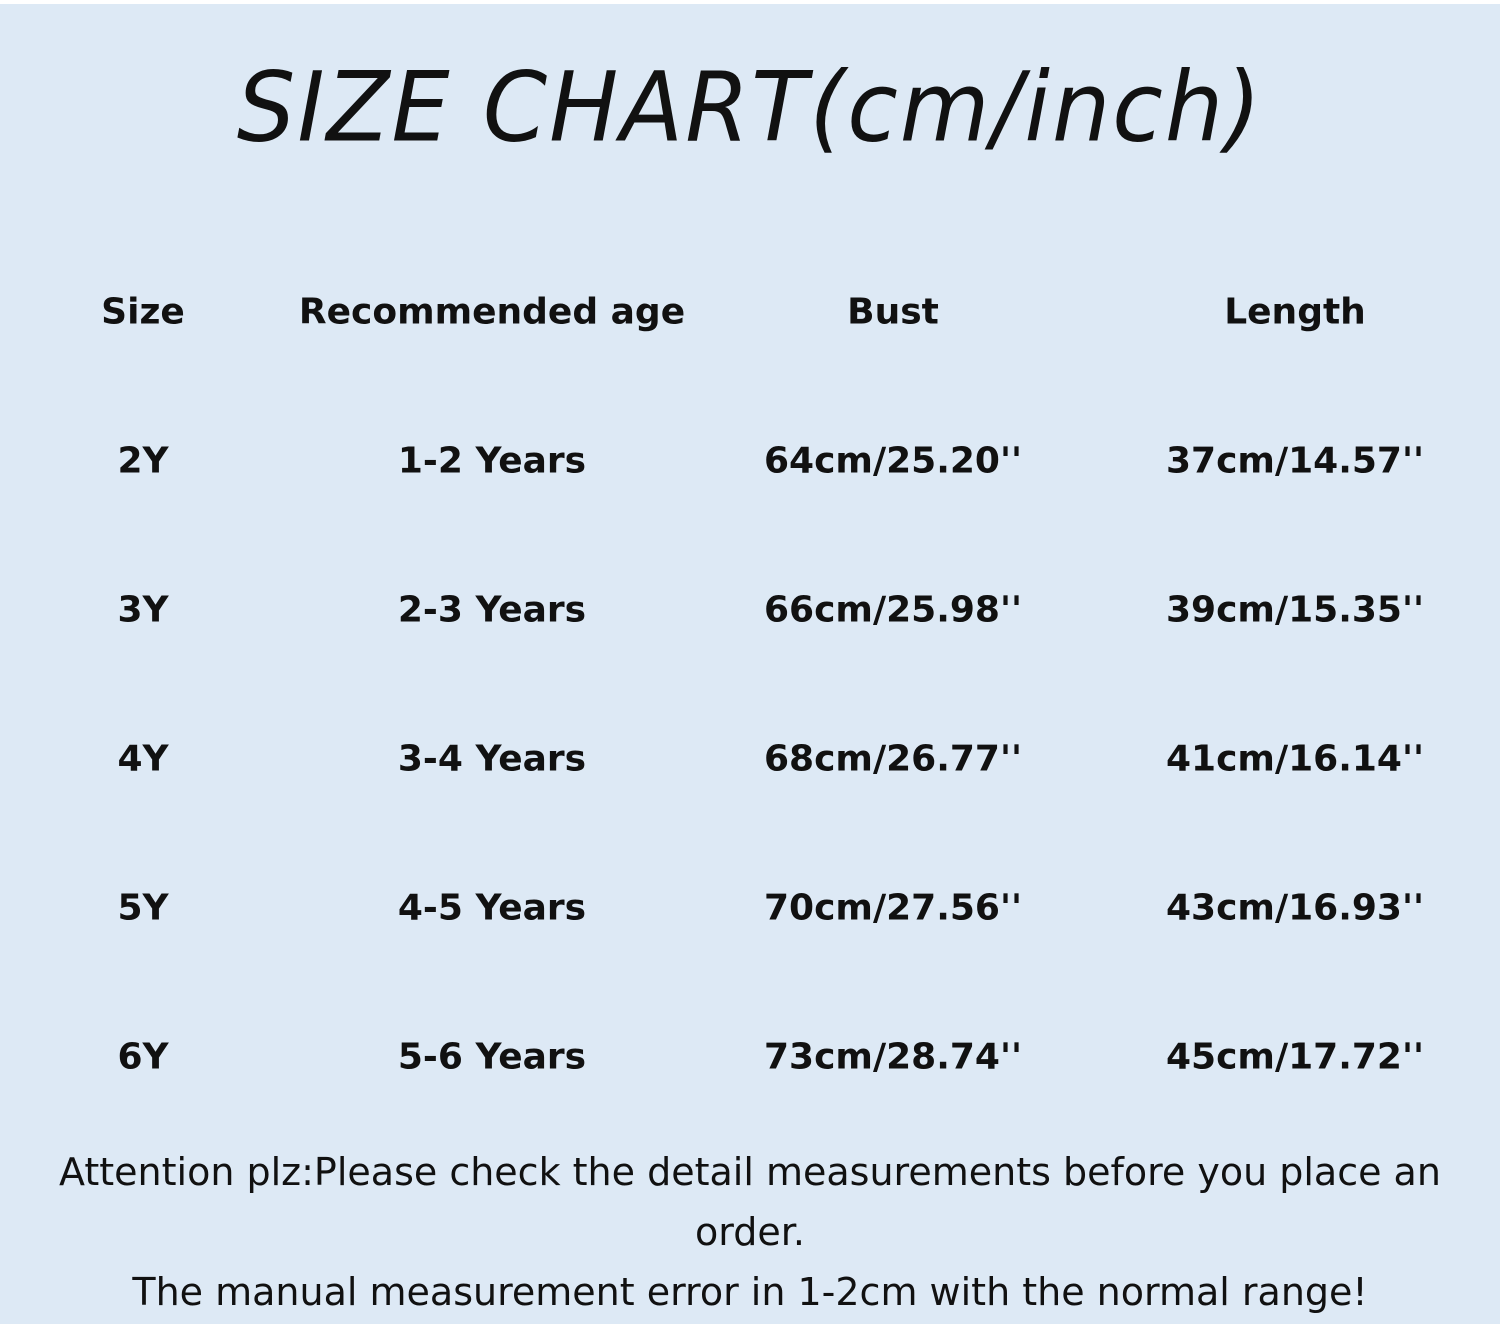  I want to click on page-title: SIZE CHART(cm/inch), so click(750, 107).